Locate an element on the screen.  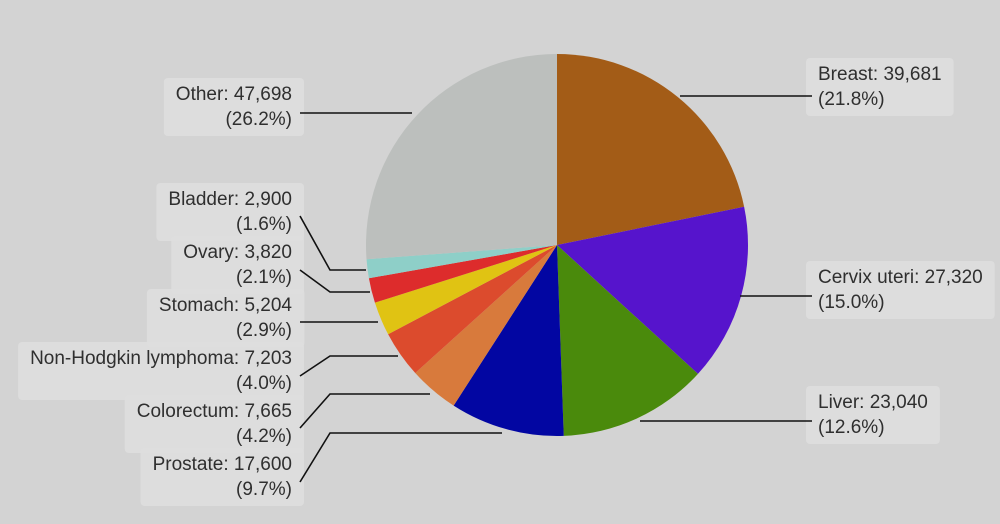
pie-slice-liver is located at coordinates (627, 340).